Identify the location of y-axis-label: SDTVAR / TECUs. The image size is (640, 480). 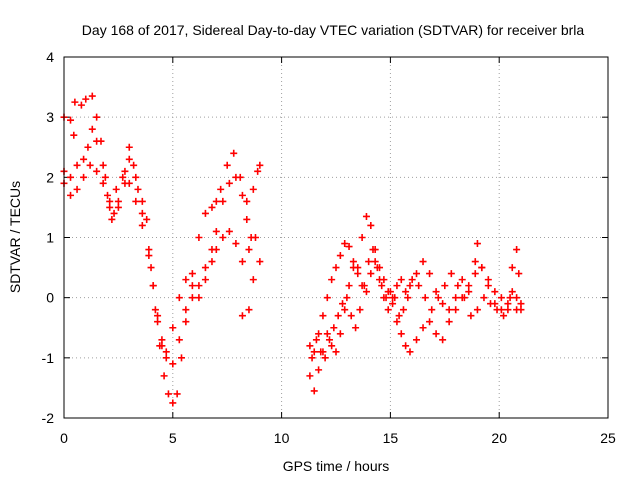
(15, 237).